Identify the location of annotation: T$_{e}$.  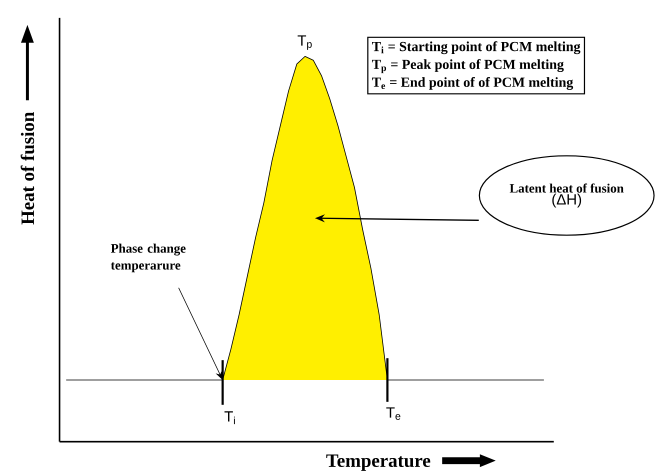
(393, 413).